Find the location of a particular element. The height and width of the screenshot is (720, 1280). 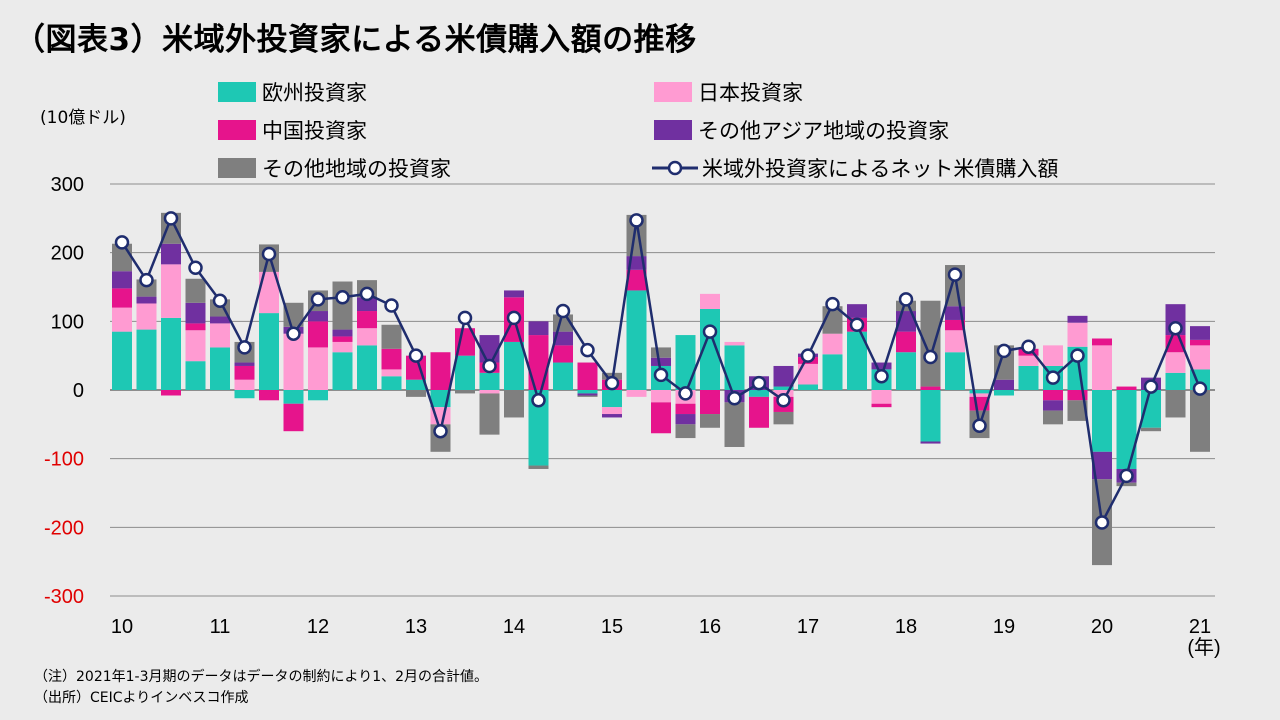

x-tick-label: 11 is located at coordinates (220, 627).